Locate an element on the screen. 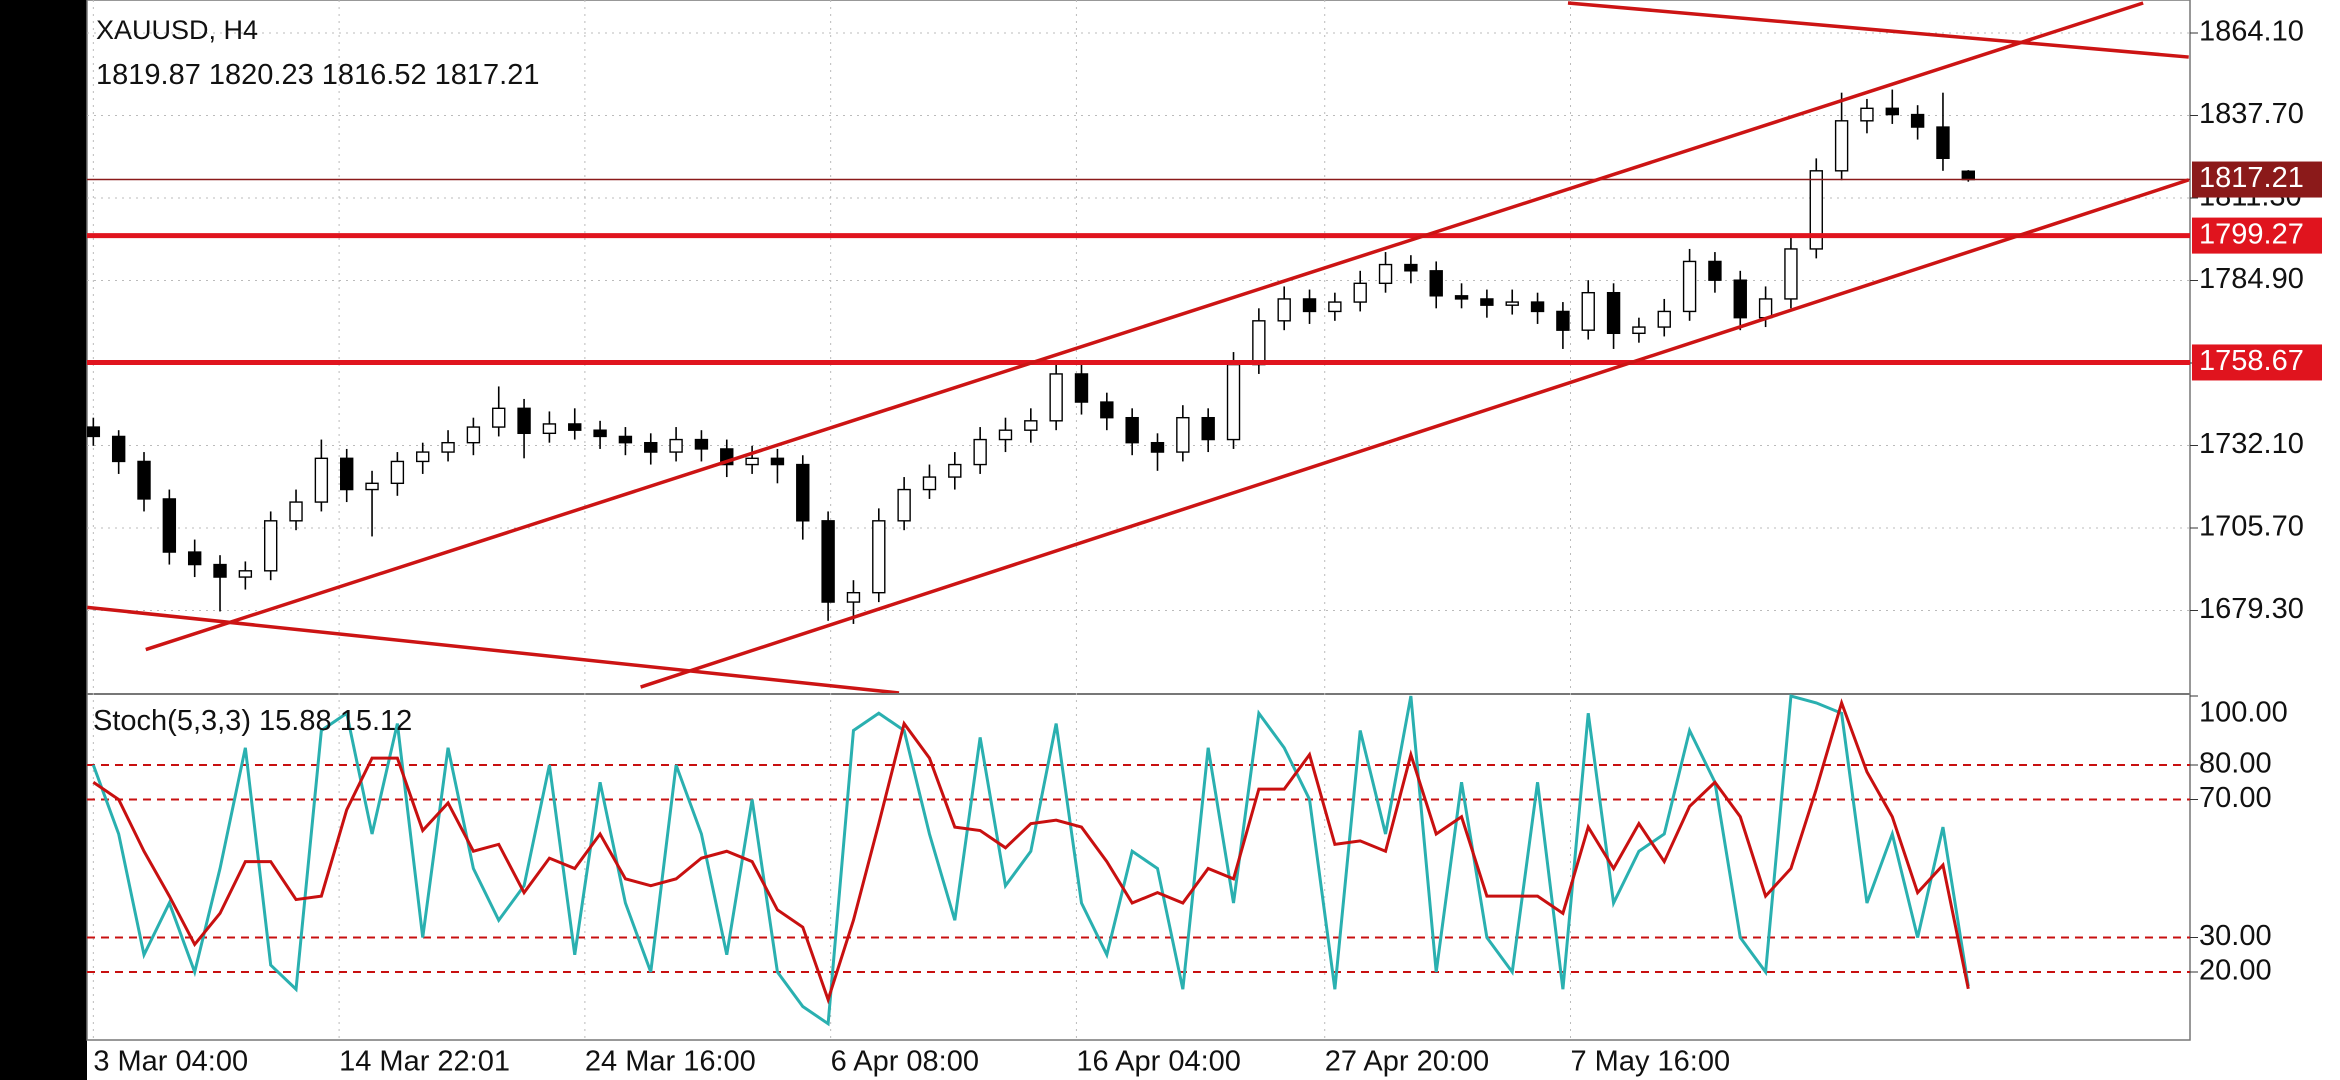  k-value: 15.88 is located at coordinates (295, 721).